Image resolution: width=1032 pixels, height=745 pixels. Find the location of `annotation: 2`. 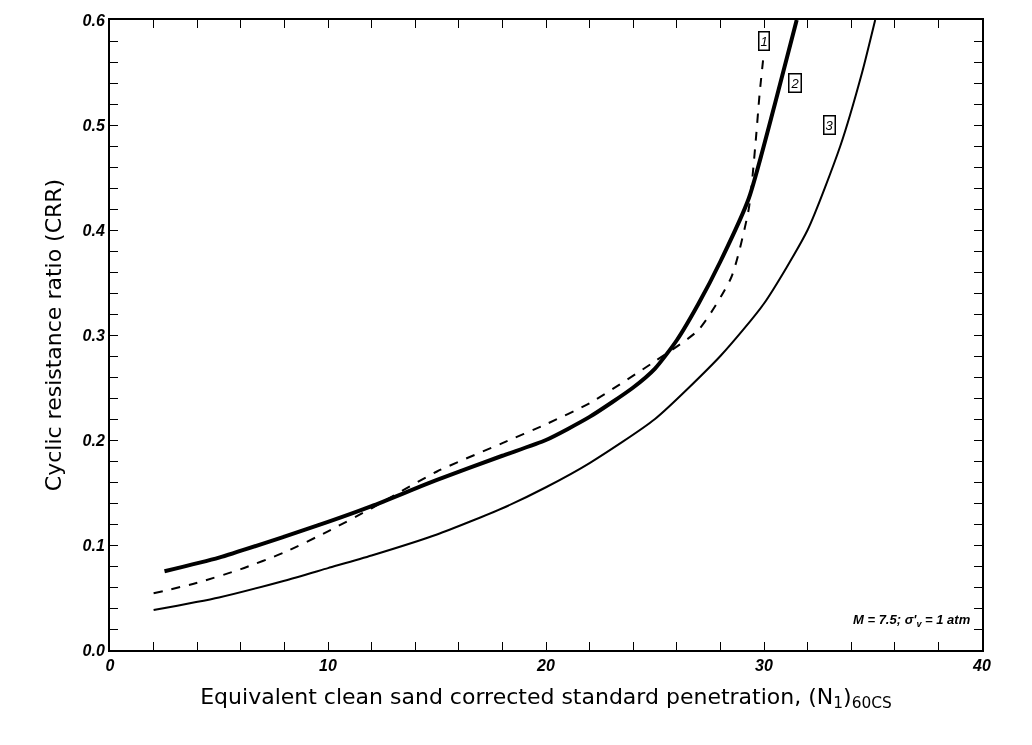

annotation: 2 is located at coordinates (795, 83).